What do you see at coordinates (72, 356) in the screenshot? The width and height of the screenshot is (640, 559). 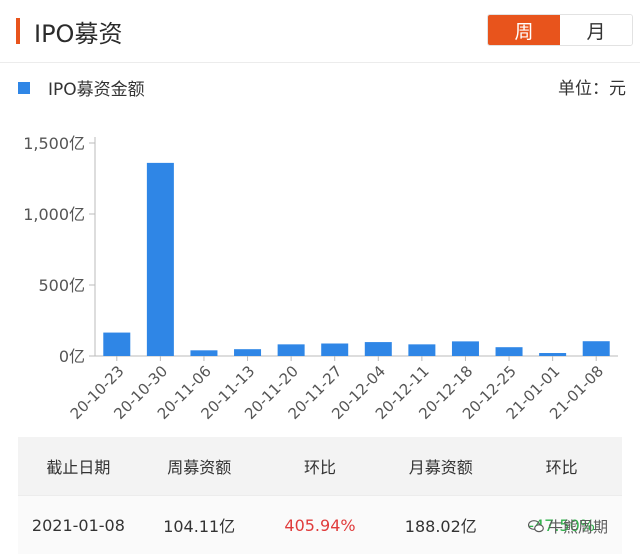 I see `y-tick-label: 0亿` at bounding box center [72, 356].